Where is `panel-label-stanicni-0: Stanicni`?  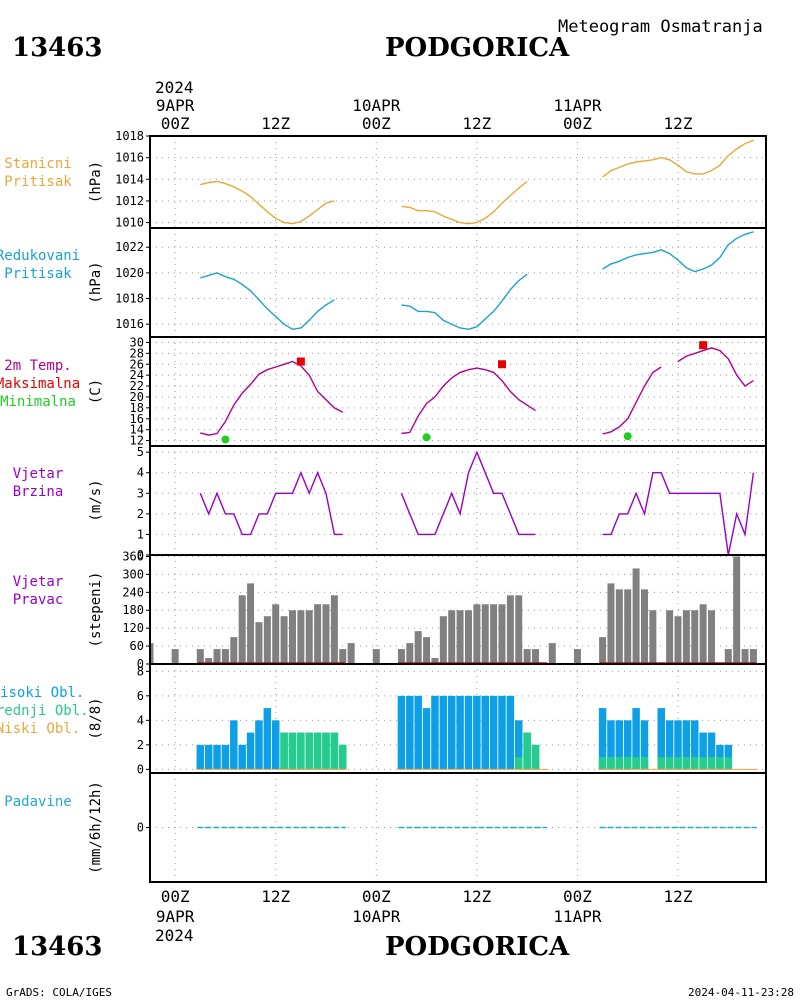 panel-label-stanicni-0: Stanicni is located at coordinates (37, 164).